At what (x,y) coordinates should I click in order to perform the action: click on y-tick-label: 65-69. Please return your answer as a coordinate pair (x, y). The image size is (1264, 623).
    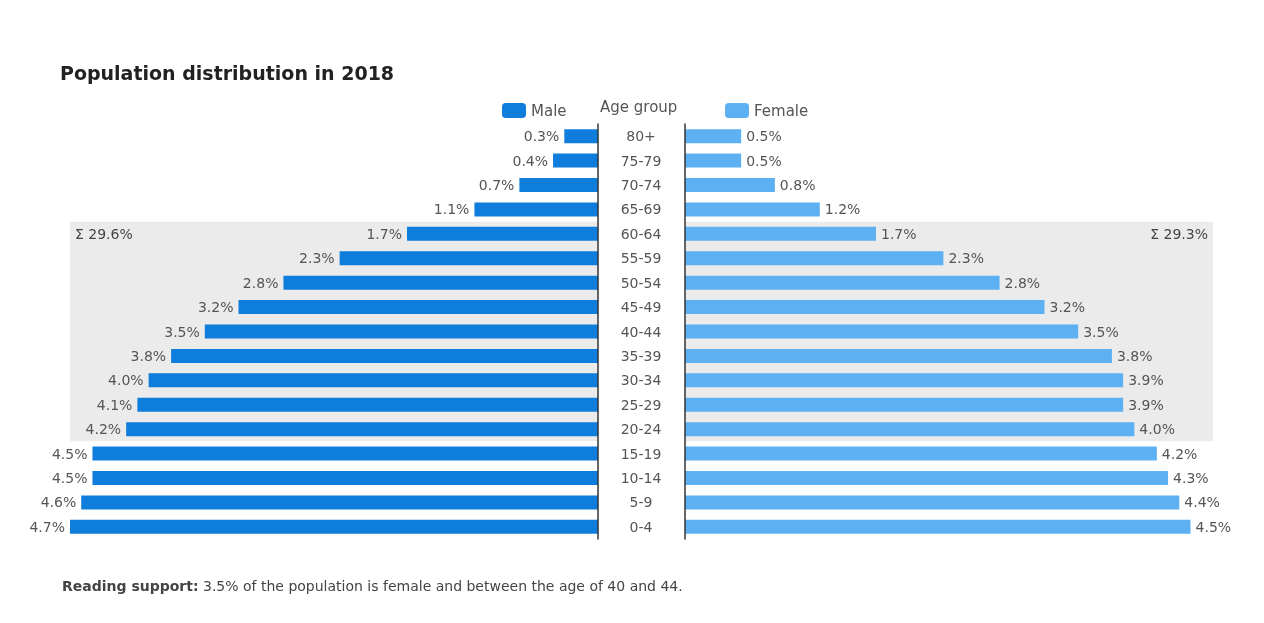
    Looking at the image, I should click on (641, 209).